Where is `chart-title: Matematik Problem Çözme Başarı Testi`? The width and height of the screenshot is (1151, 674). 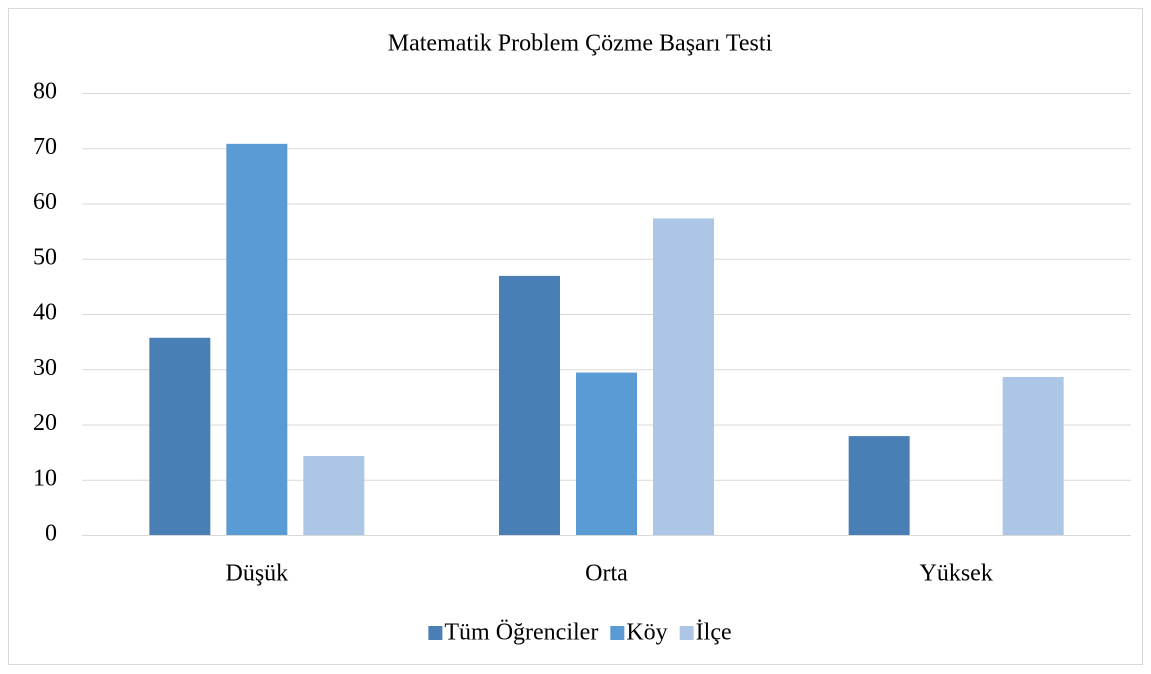
chart-title: Matematik Problem Çözme Başarı Testi is located at coordinates (580, 44).